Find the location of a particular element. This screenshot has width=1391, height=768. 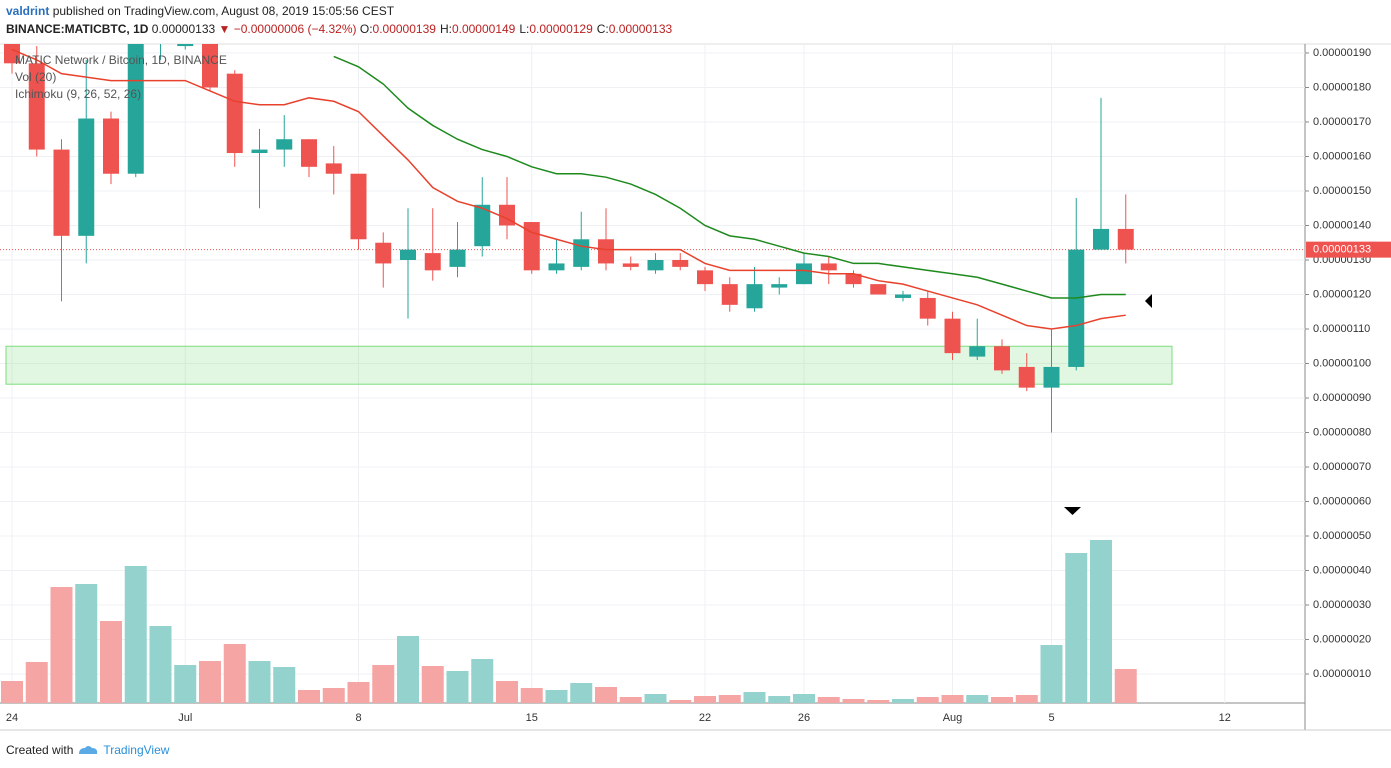

ohlc-value: 0.00000129 is located at coordinates (561, 29).